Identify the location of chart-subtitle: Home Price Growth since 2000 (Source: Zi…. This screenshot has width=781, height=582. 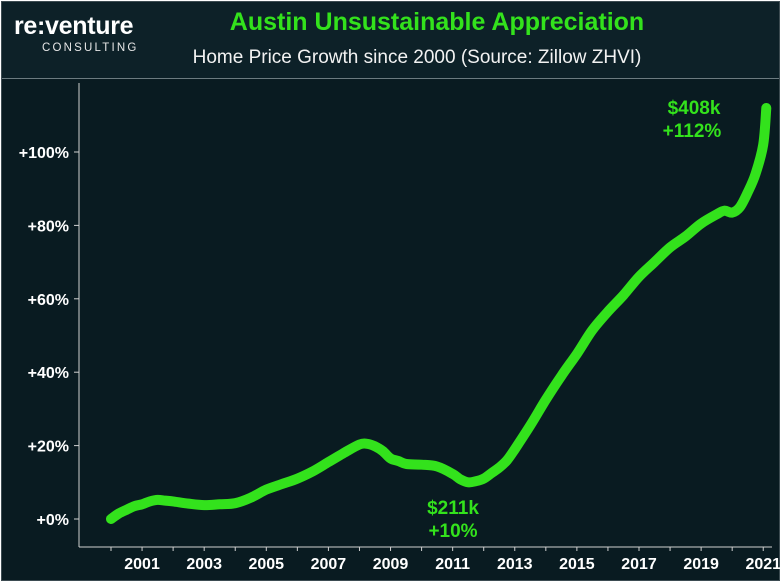
(417, 57).